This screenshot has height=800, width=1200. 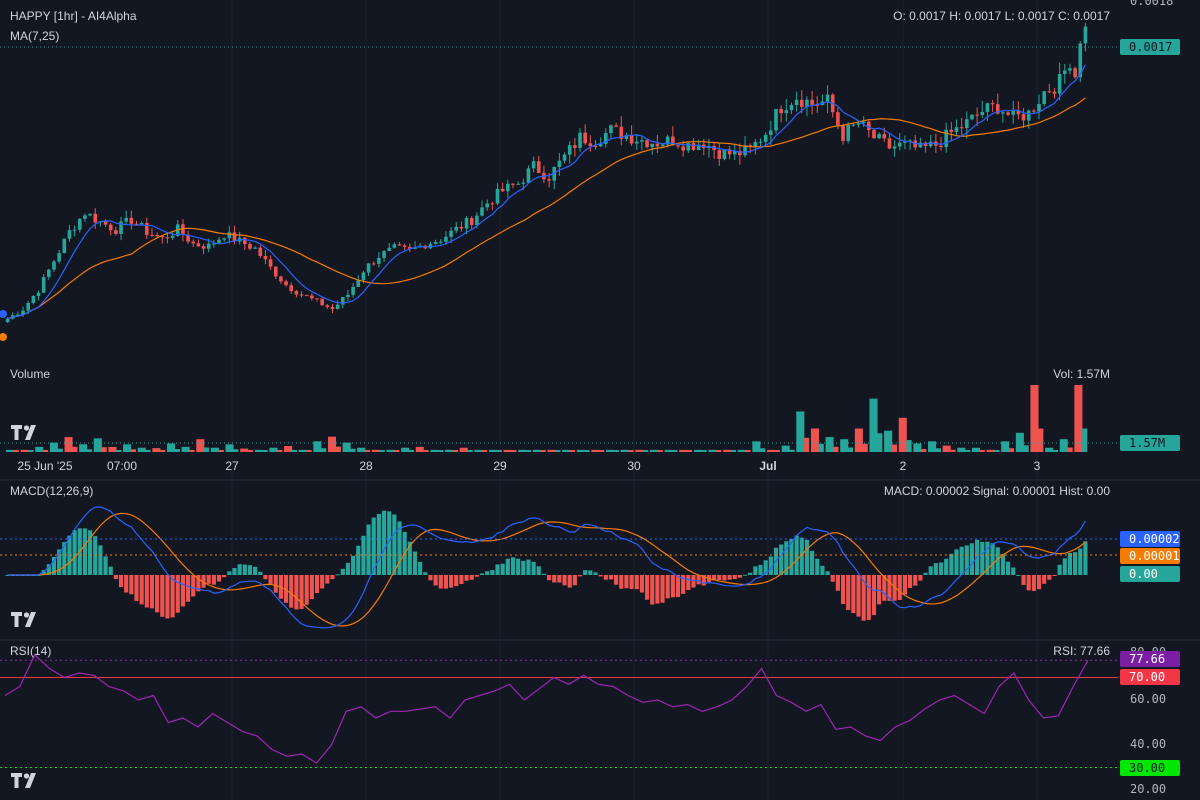 I want to click on macd-line, so click(x=546, y=567).